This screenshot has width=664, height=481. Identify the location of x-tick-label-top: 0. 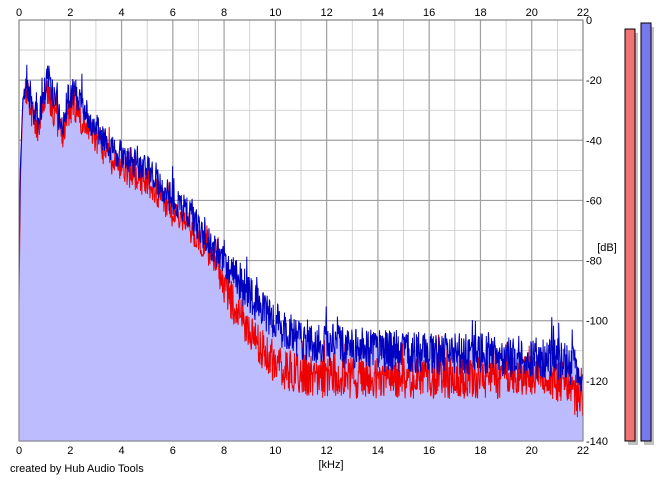
(19, 13).